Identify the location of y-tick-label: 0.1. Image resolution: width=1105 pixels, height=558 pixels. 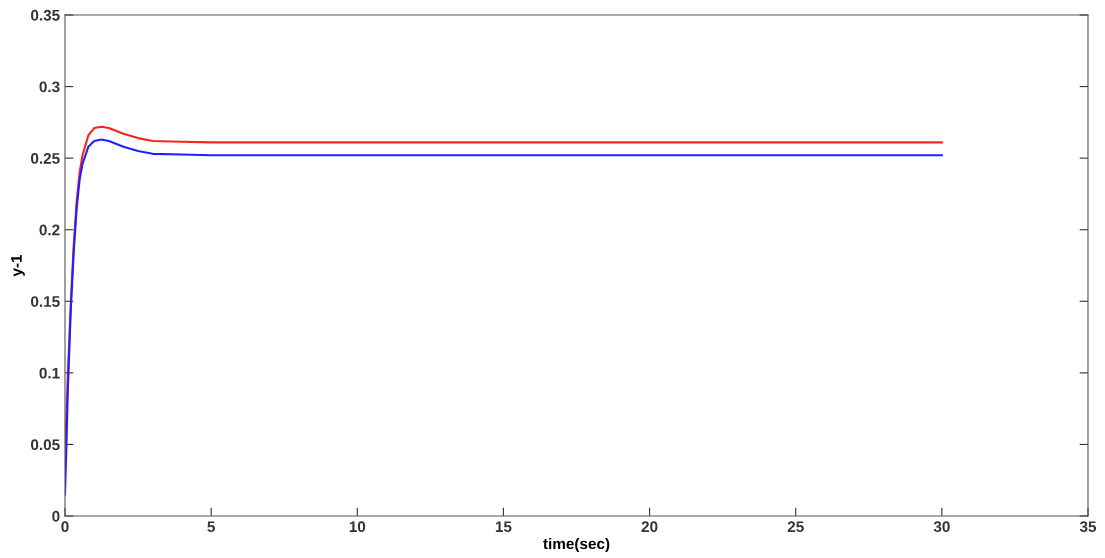
(49, 373).